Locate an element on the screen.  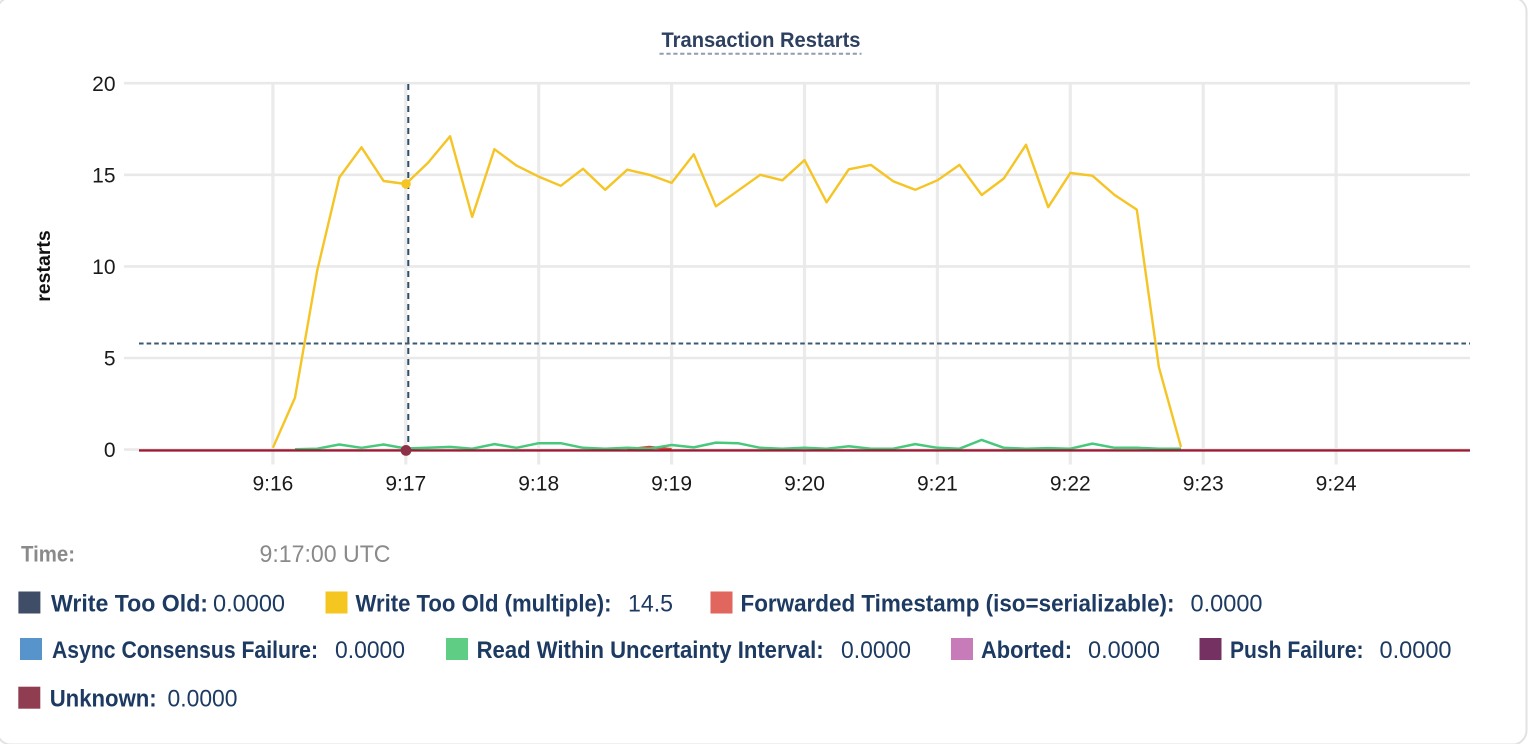
svg-text: 0 is located at coordinates (110, 450).